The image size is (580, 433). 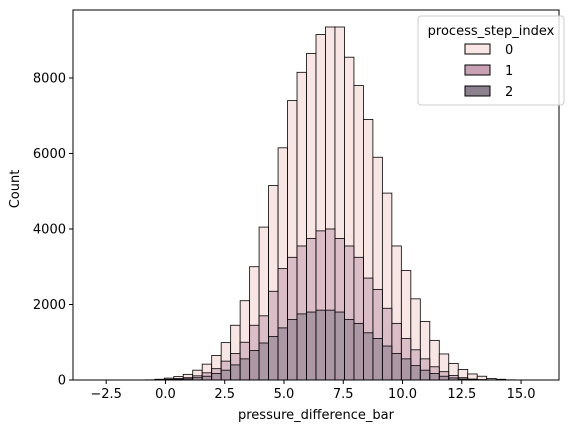 I want to click on legend-label-1: 1, so click(x=509, y=71).